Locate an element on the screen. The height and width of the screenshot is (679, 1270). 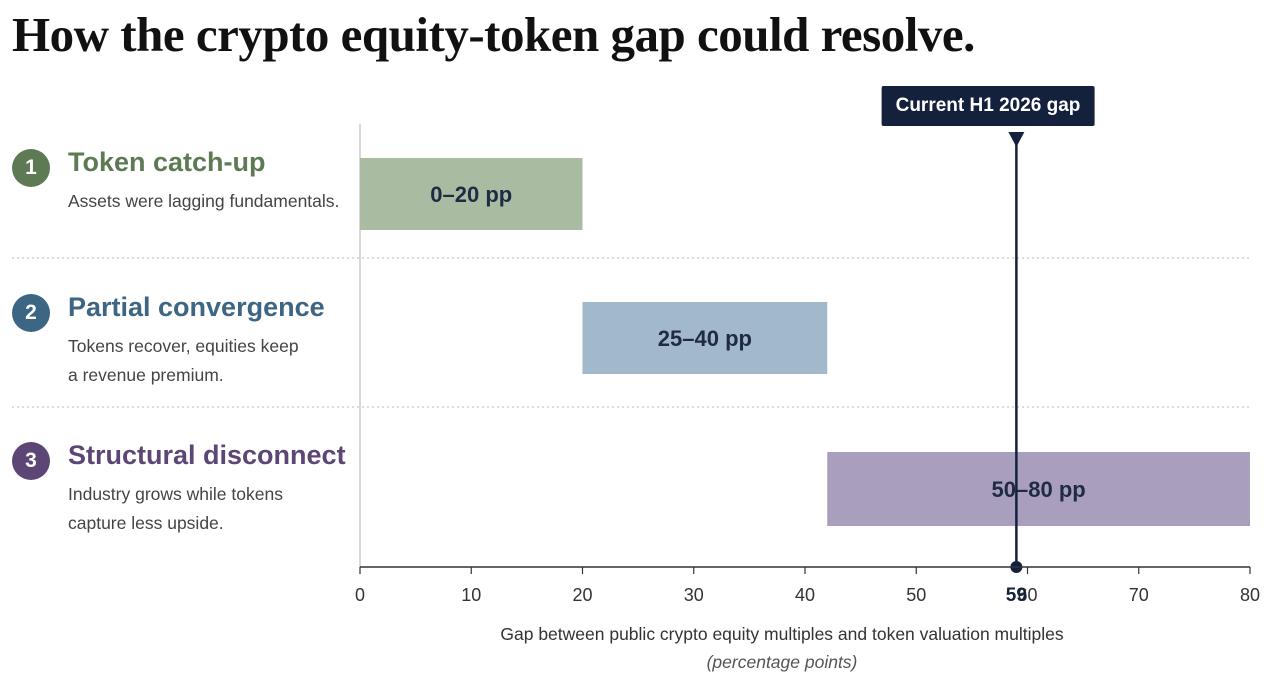
scenario-name: Token catch-up is located at coordinates (167, 162).